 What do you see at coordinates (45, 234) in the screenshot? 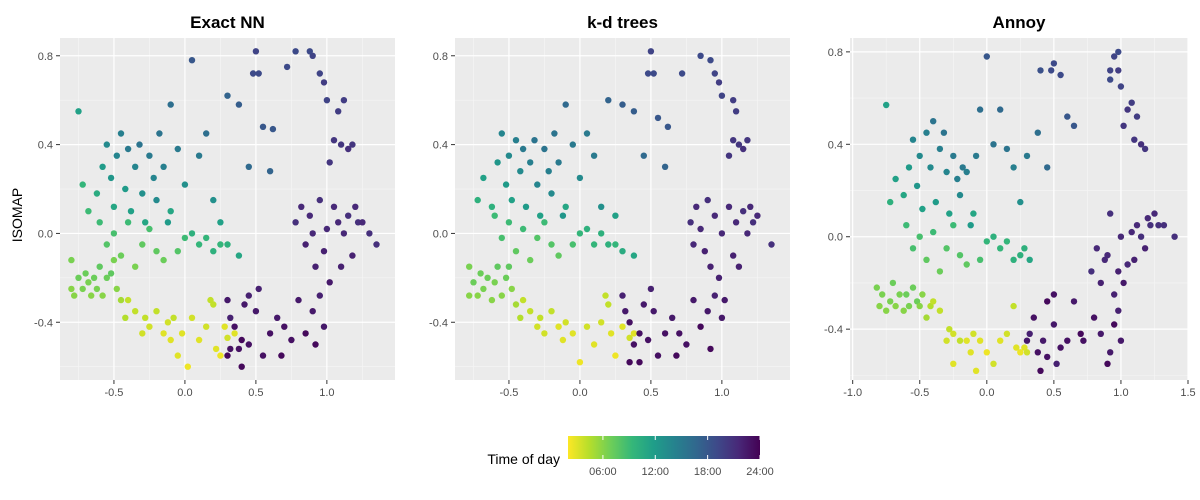
I see `y-tick-label: 0.0` at bounding box center [45, 234].